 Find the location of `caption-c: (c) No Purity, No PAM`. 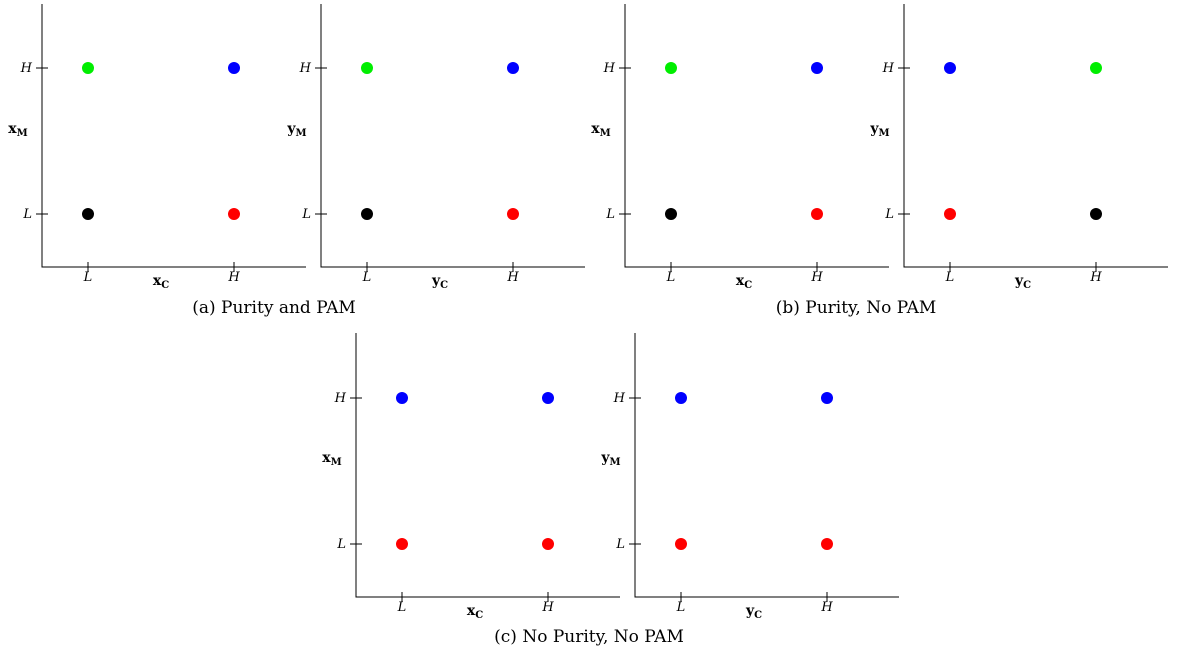

caption-c: (c) No Purity, No PAM is located at coordinates (589, 637).